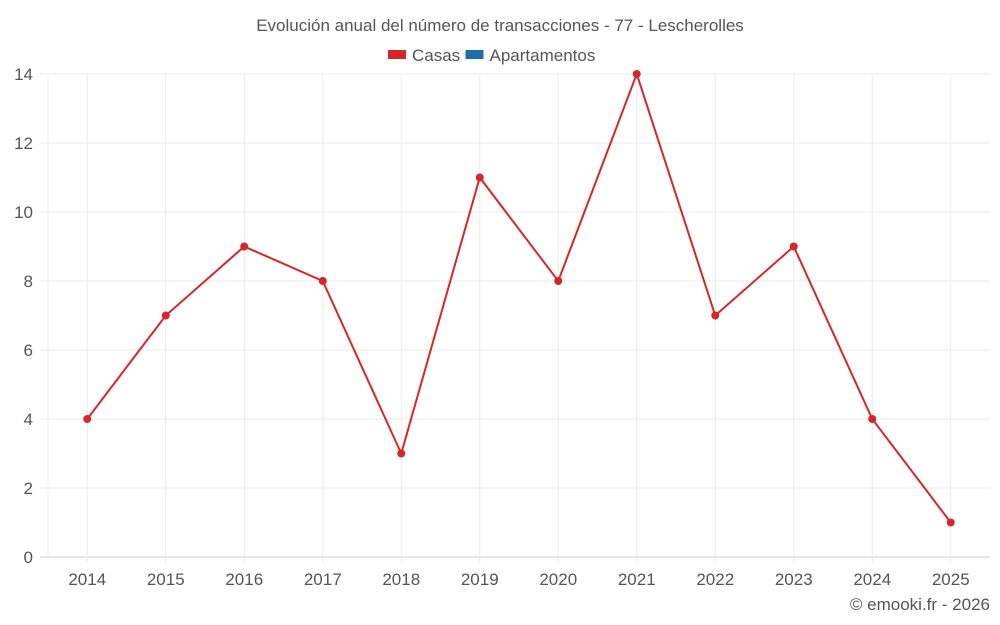 The height and width of the screenshot is (625, 1000). I want to click on data-point-2025, so click(950, 522).